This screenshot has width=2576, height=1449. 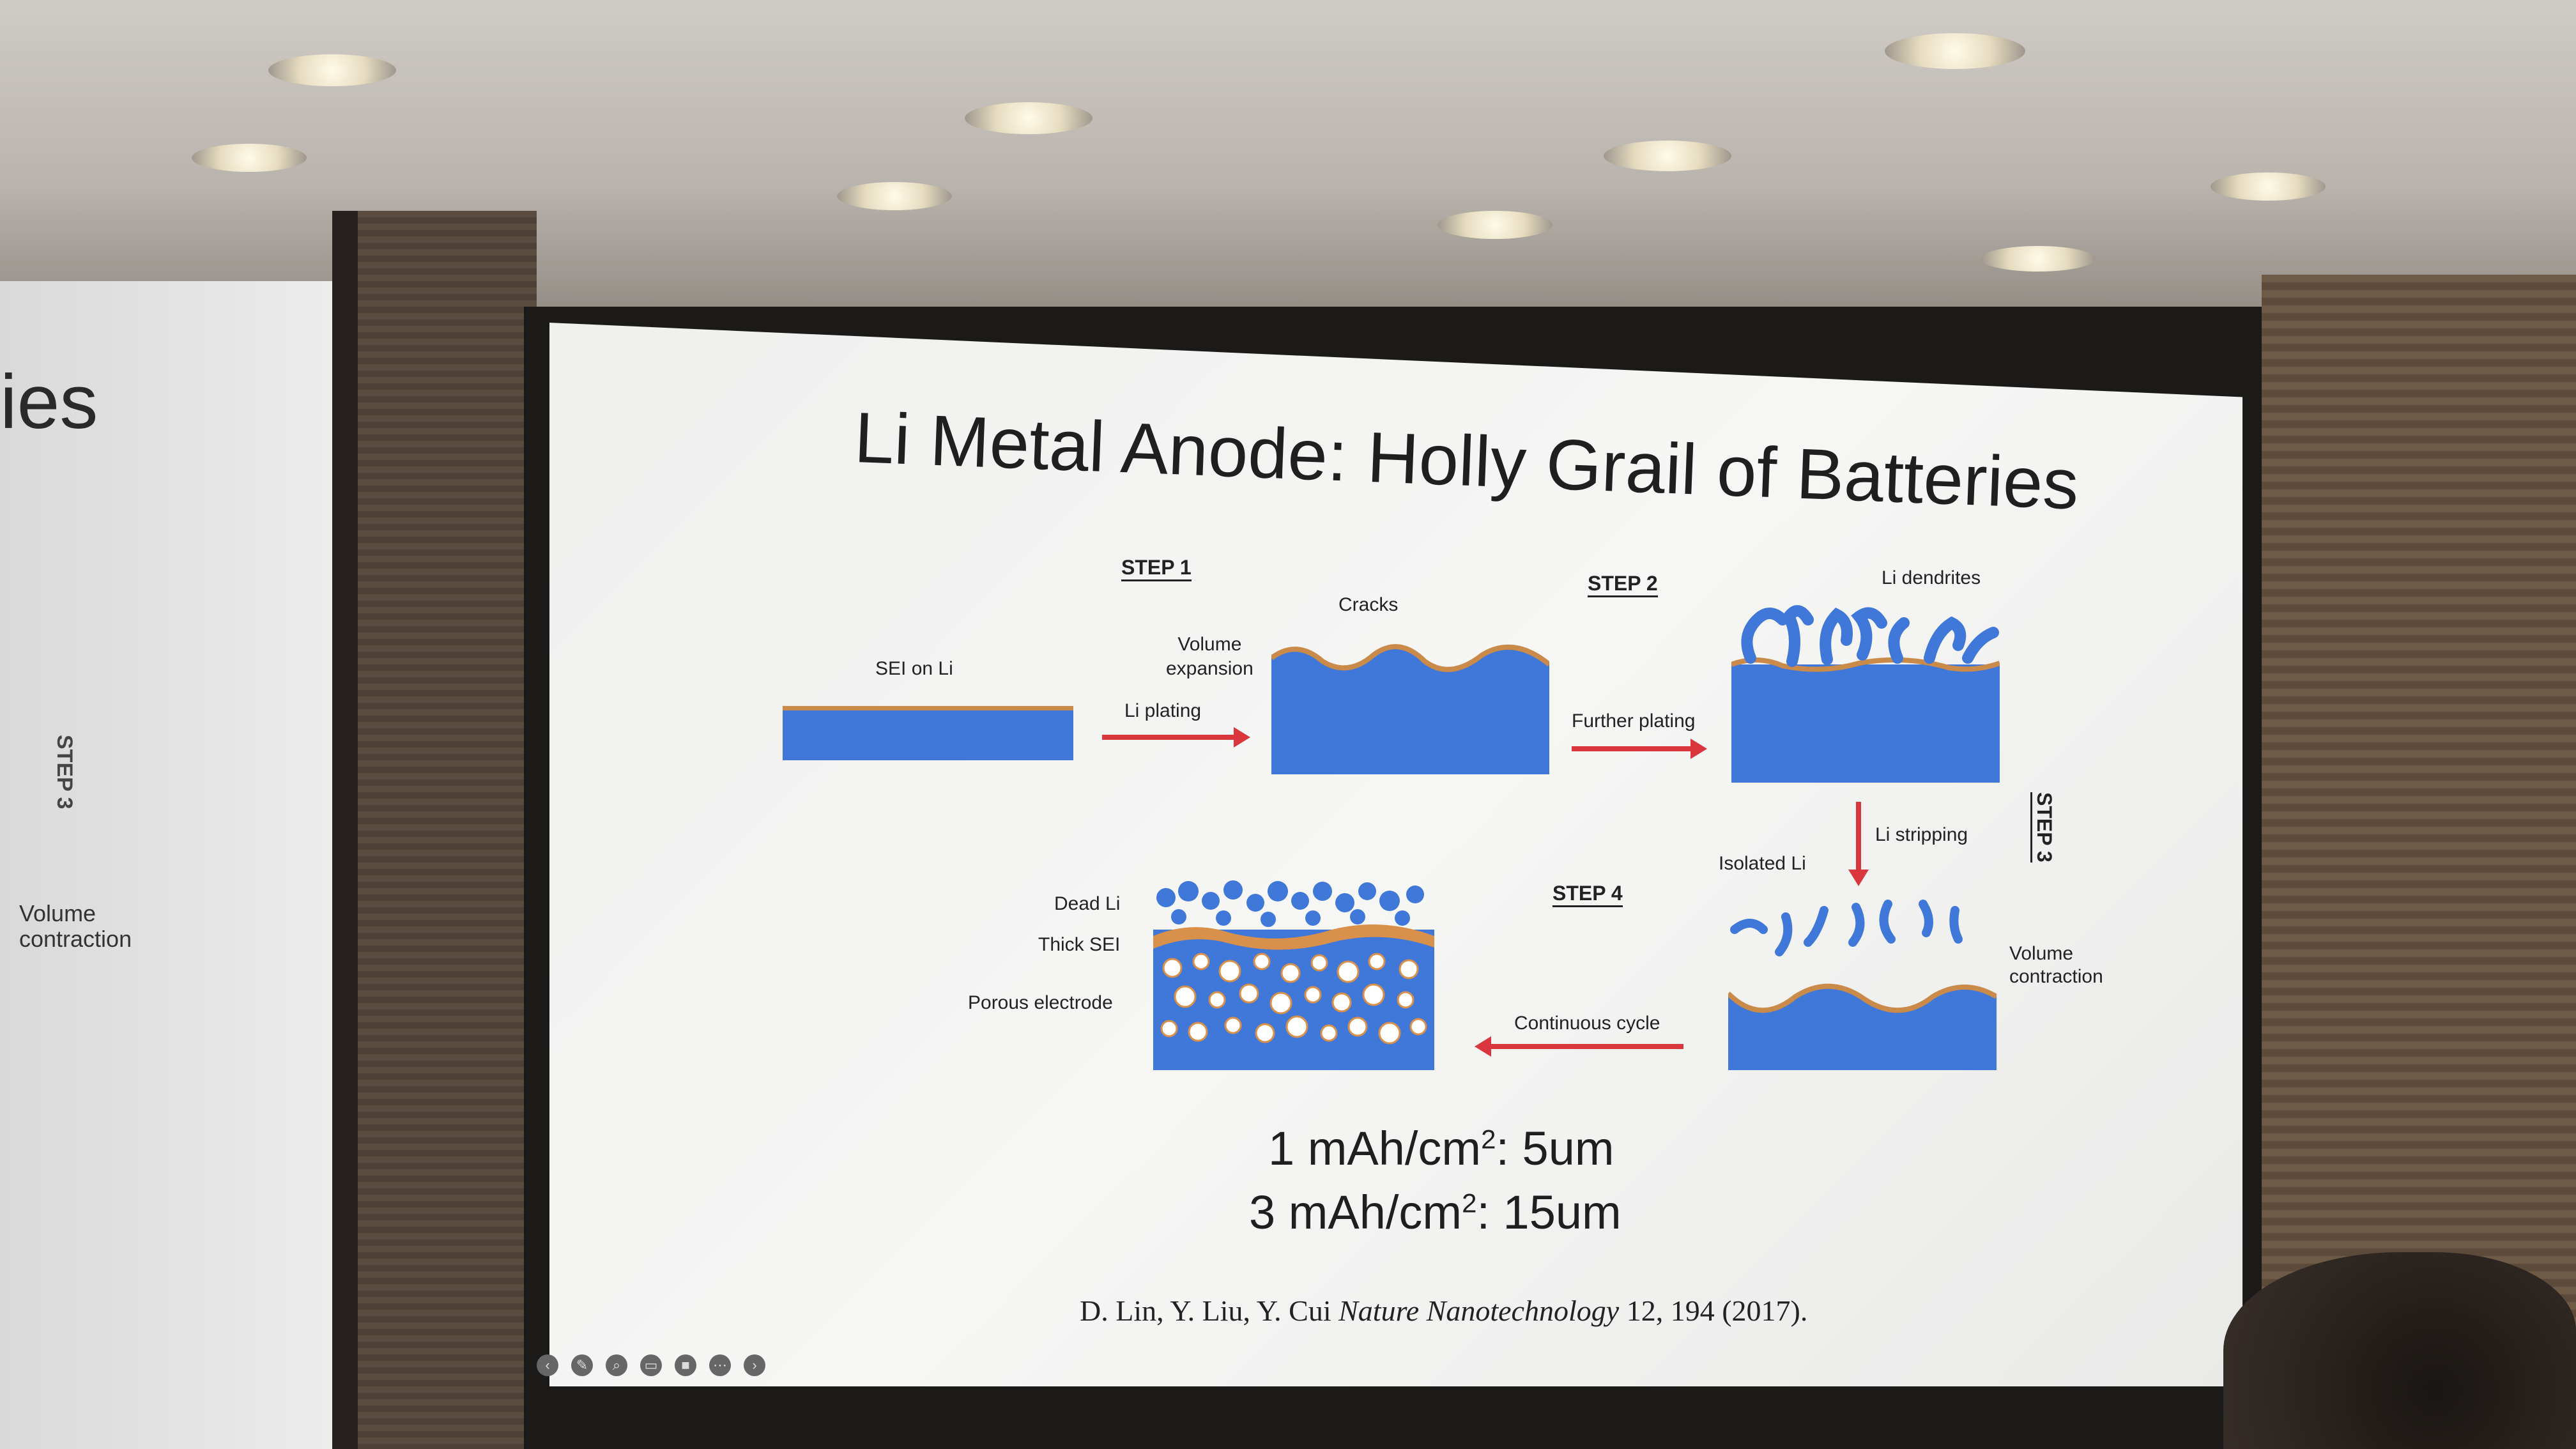 I want to click on label-sei-on-li: SEI on Li, so click(x=914, y=668).